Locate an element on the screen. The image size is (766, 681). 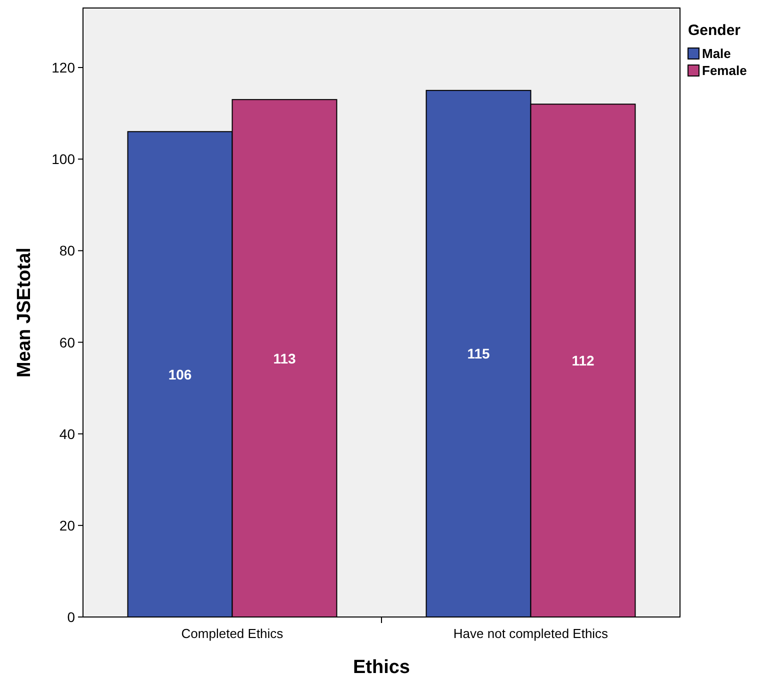
y-tick-label: 120 is located at coordinates (64, 68).